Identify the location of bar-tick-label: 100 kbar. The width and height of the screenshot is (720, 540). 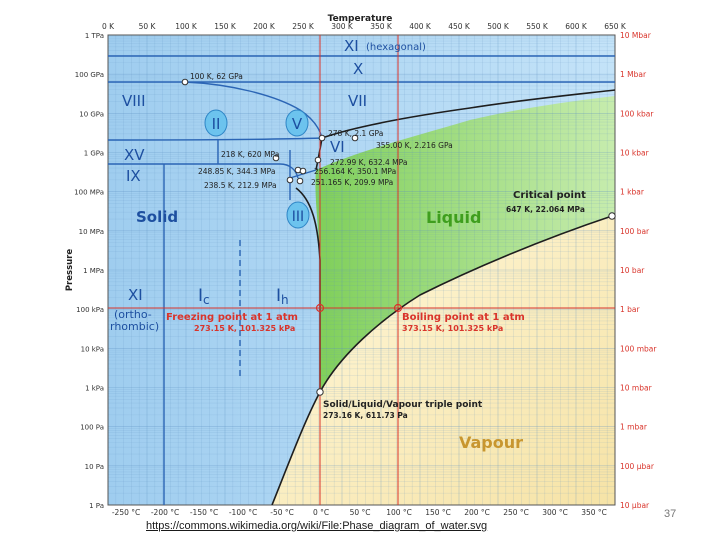
(637, 113).